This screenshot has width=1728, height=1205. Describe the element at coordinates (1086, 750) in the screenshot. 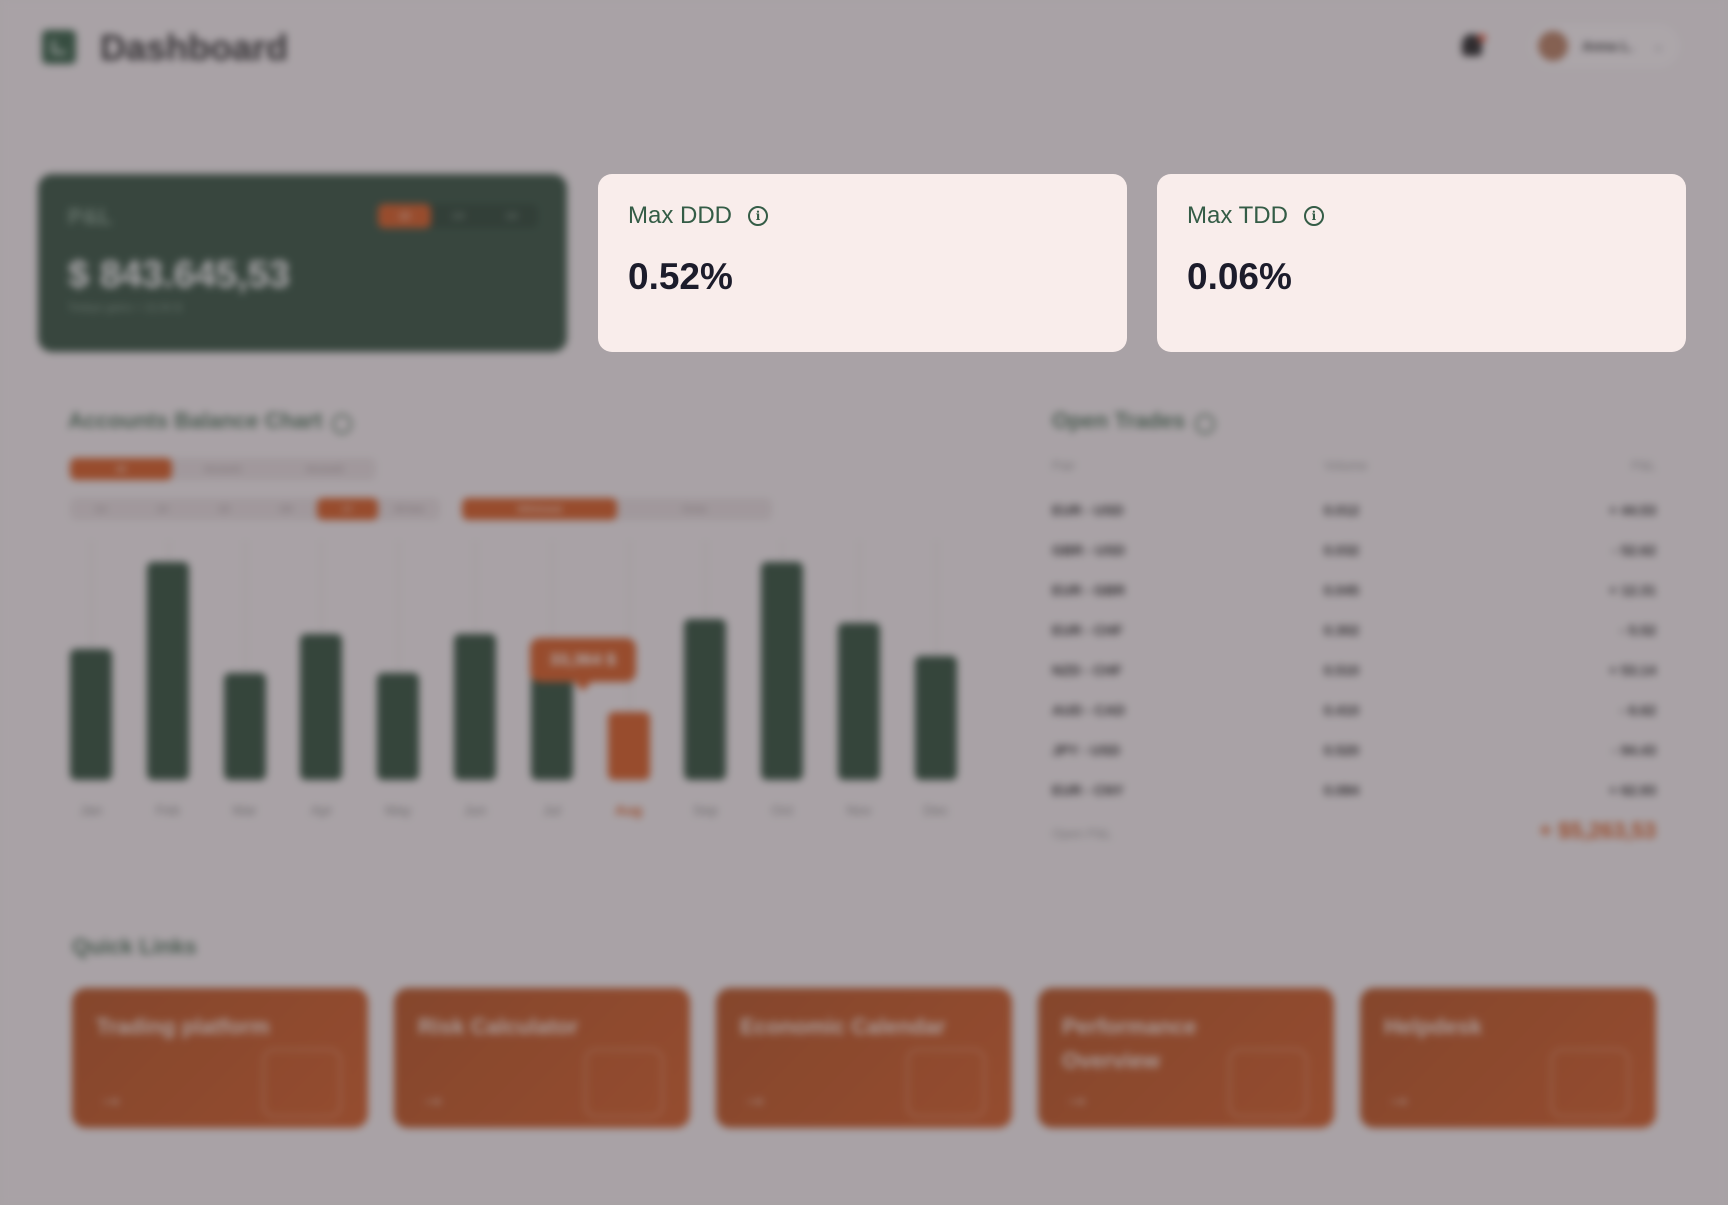

I see `trade-pair: JPY - USD` at that location.